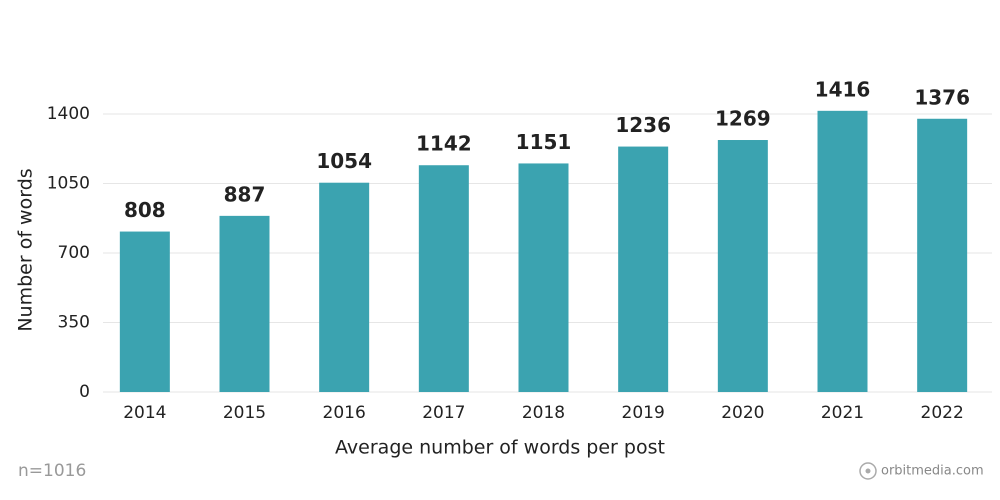 The height and width of the screenshot is (500, 1000). I want to click on y-tick-label: 1050, so click(68, 184).